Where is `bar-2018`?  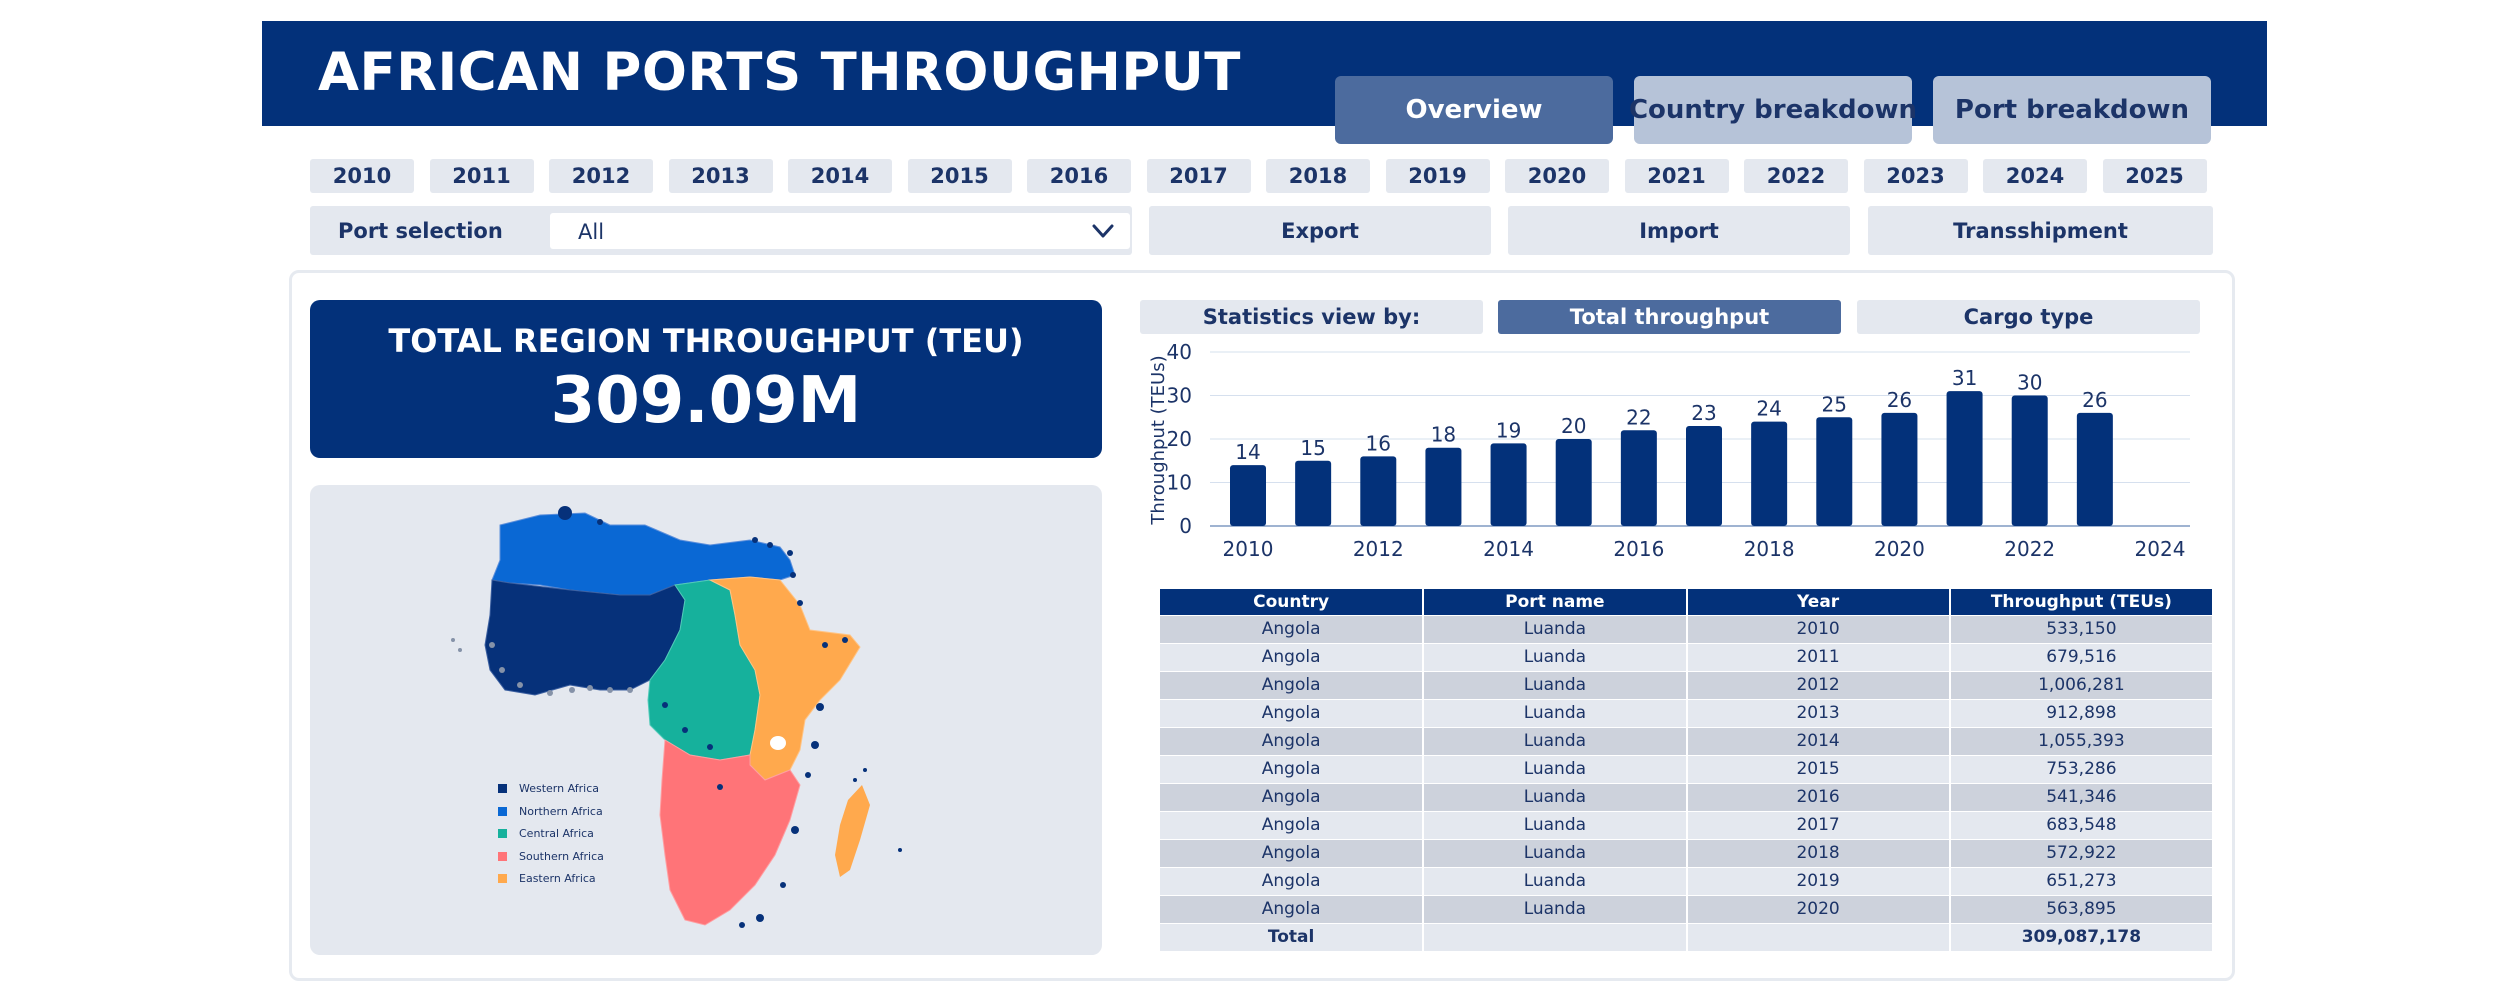 bar-2018 is located at coordinates (1769, 473).